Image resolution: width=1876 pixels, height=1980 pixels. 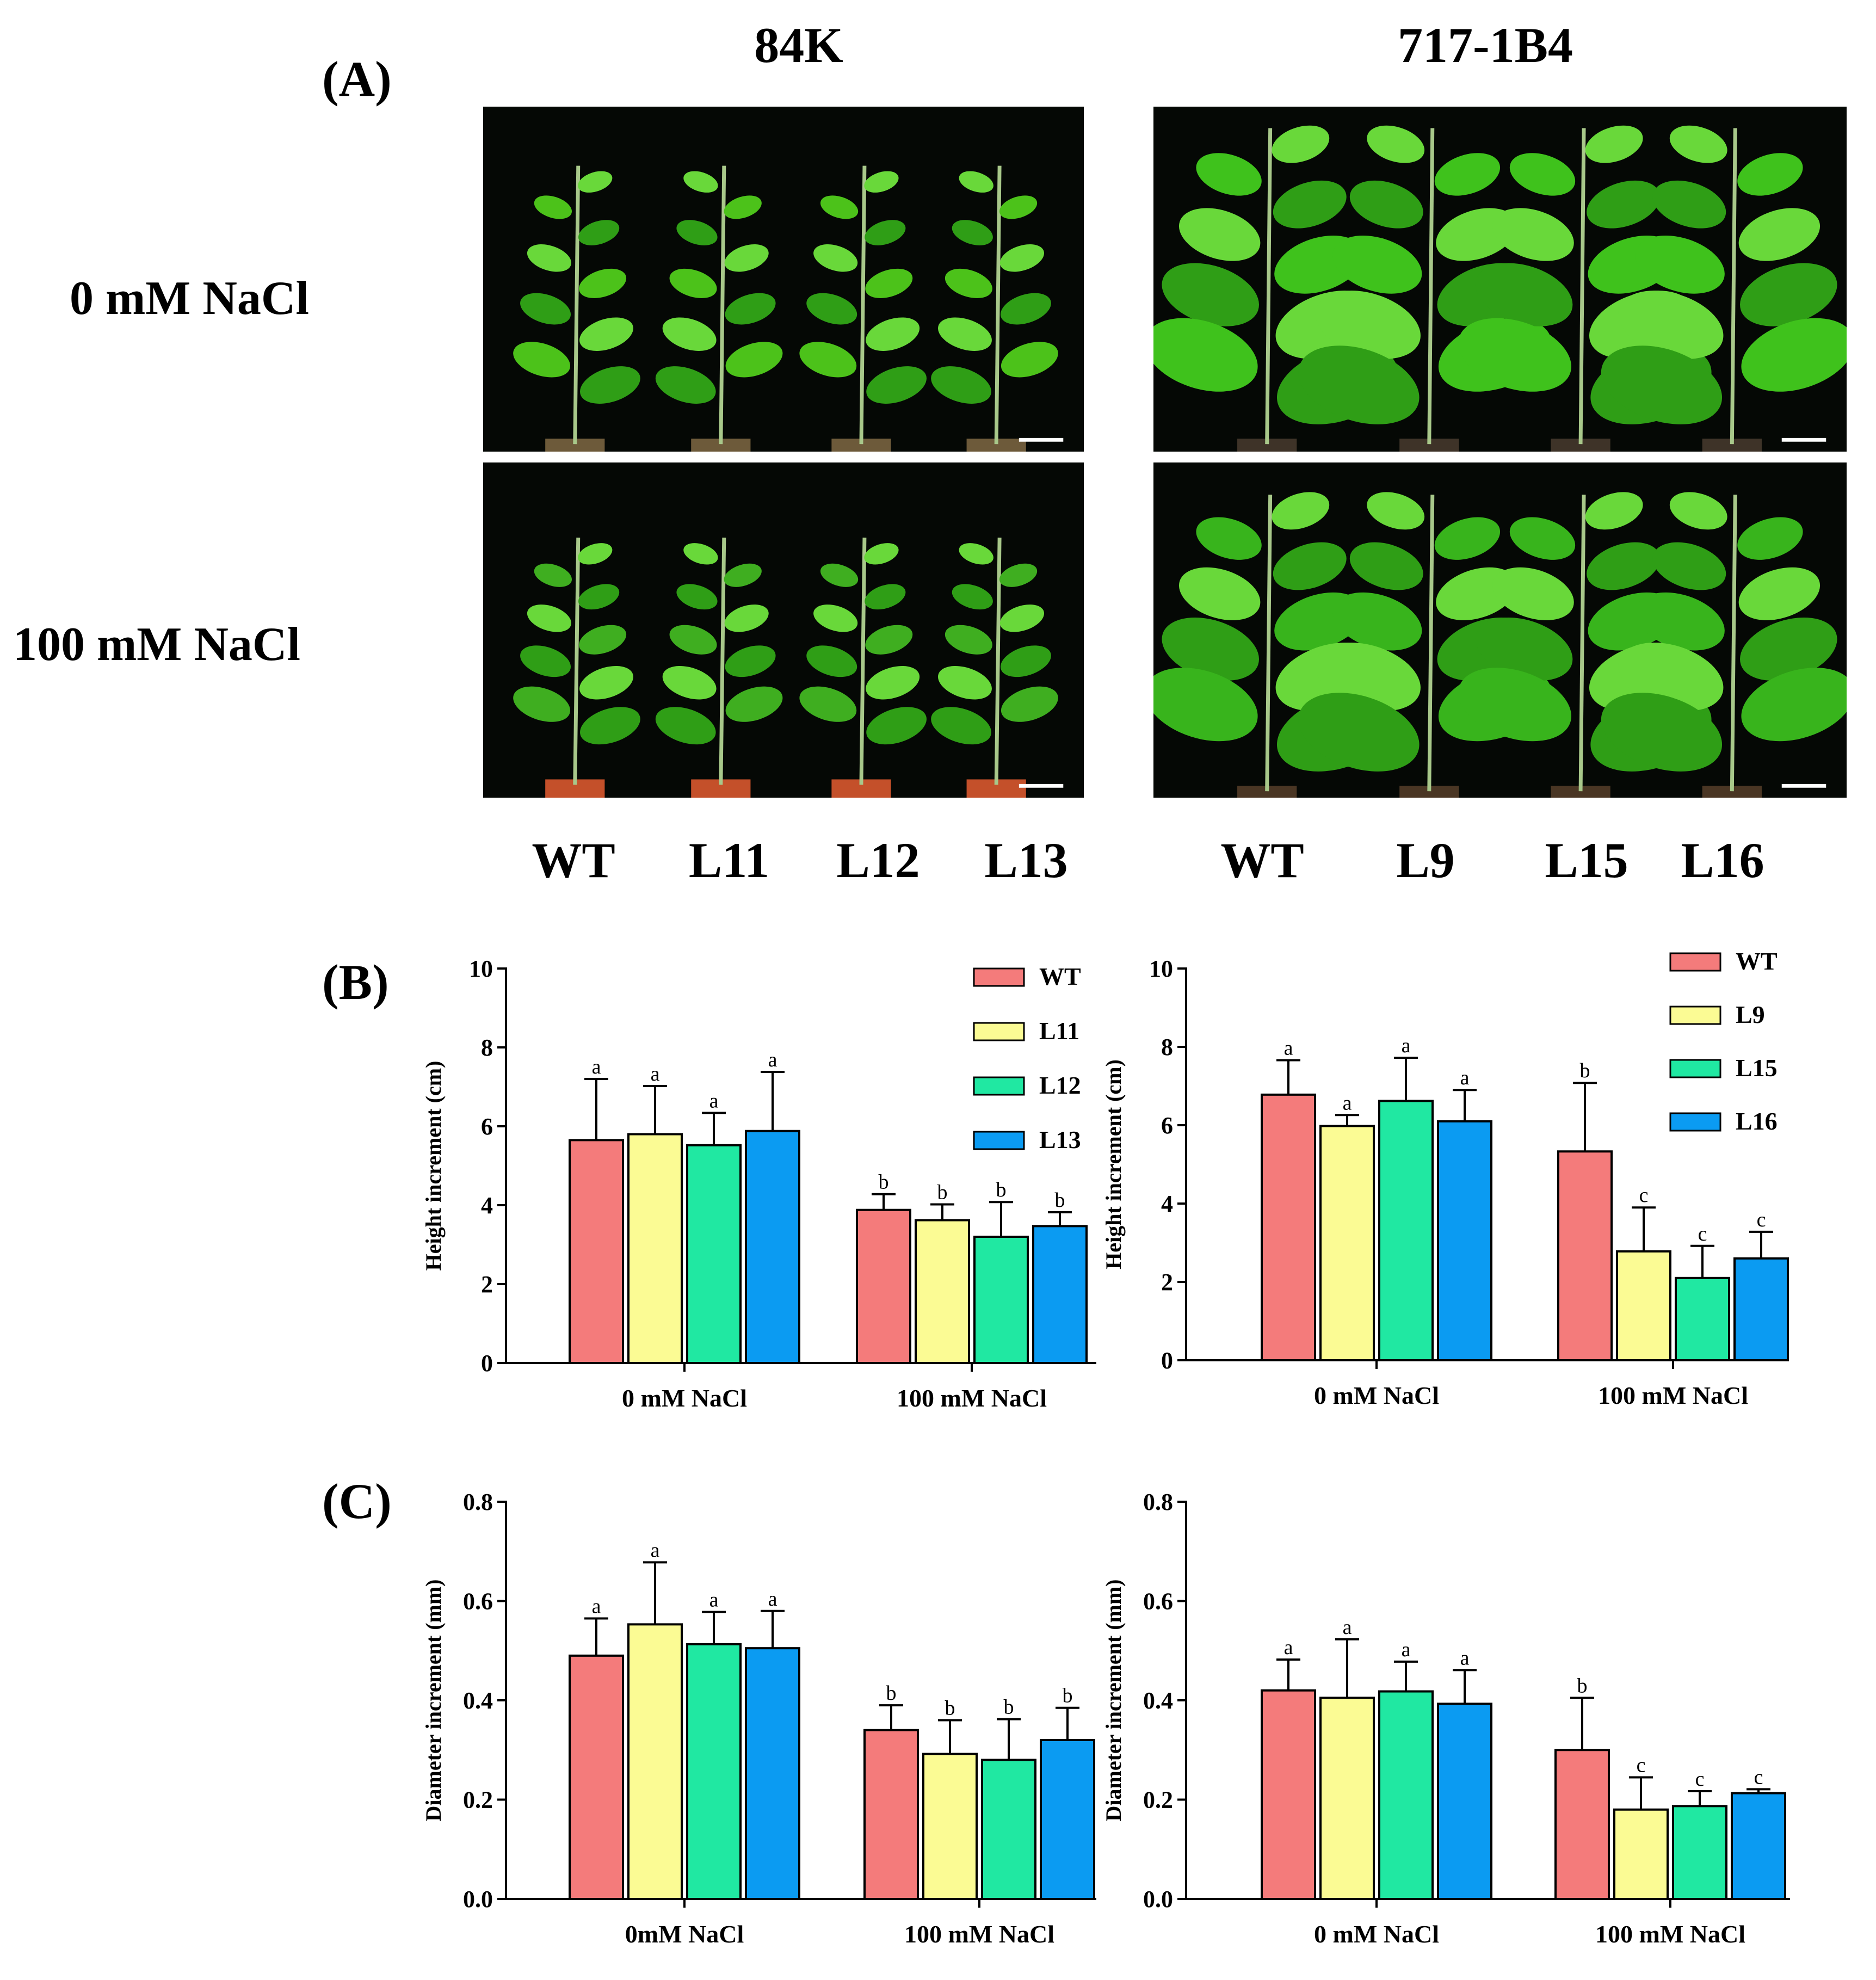 I want to click on category-label: 100 mM NaCl, so click(x=1670, y=1934).